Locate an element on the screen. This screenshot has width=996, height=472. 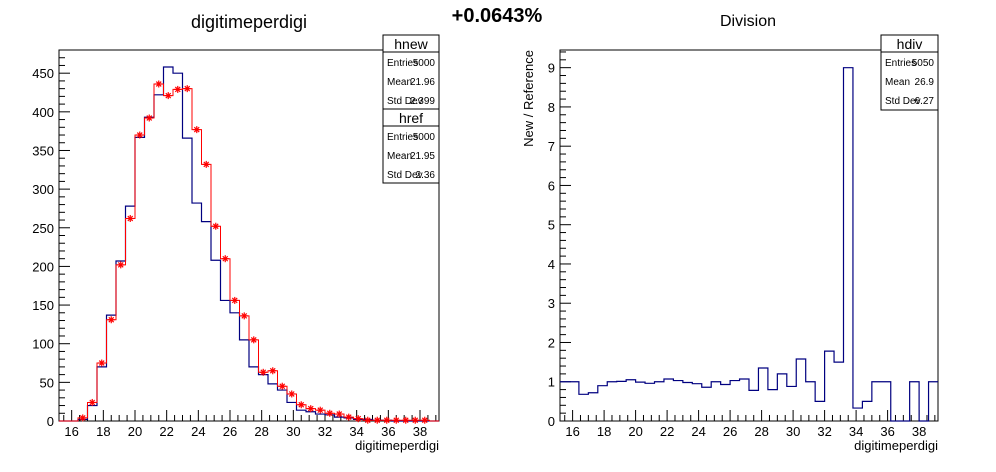
y-tick-label: 50 is located at coordinates (47, 382).